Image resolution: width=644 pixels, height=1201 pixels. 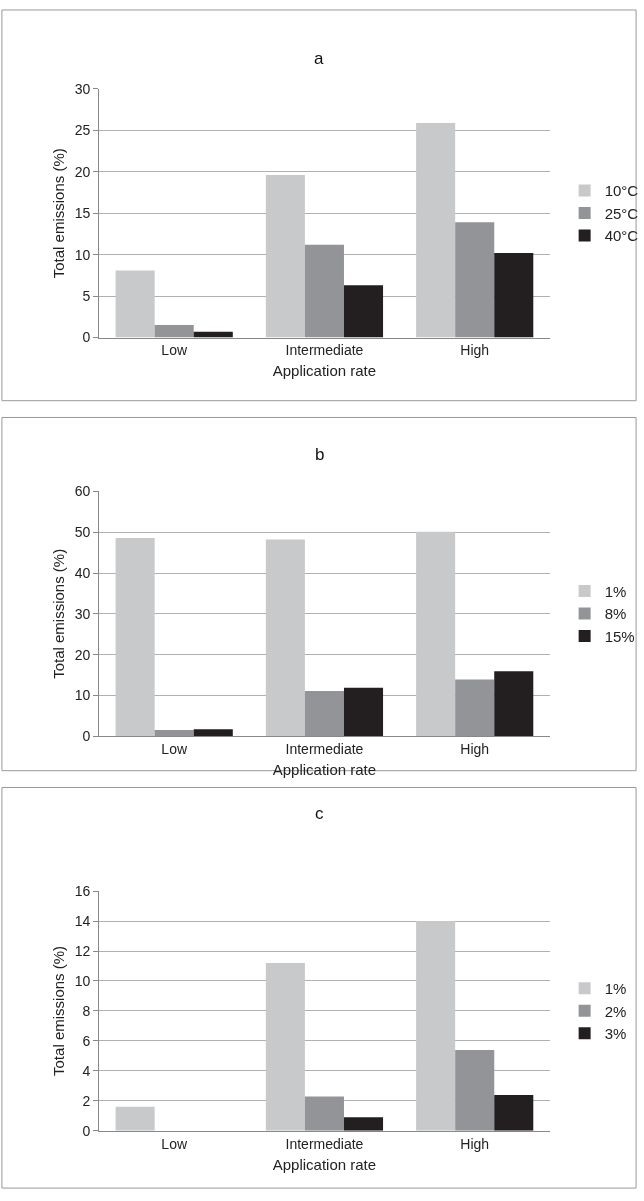 I want to click on legend-label: 25°C, so click(x=621, y=213).